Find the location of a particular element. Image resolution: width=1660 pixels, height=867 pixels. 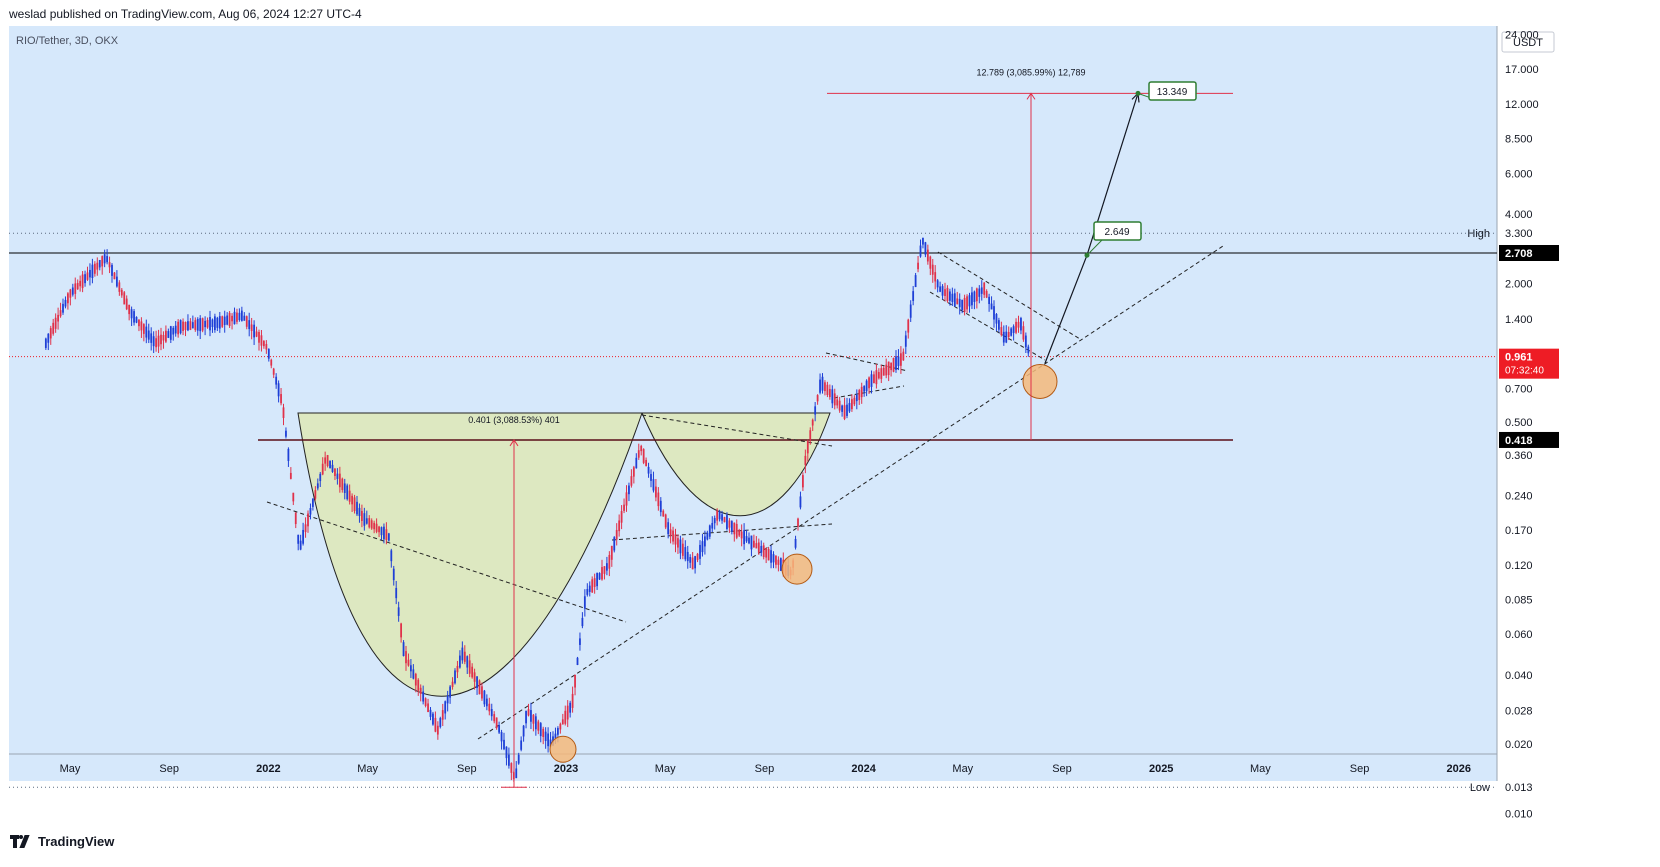

time-axis-panel is located at coordinates (753, 767).